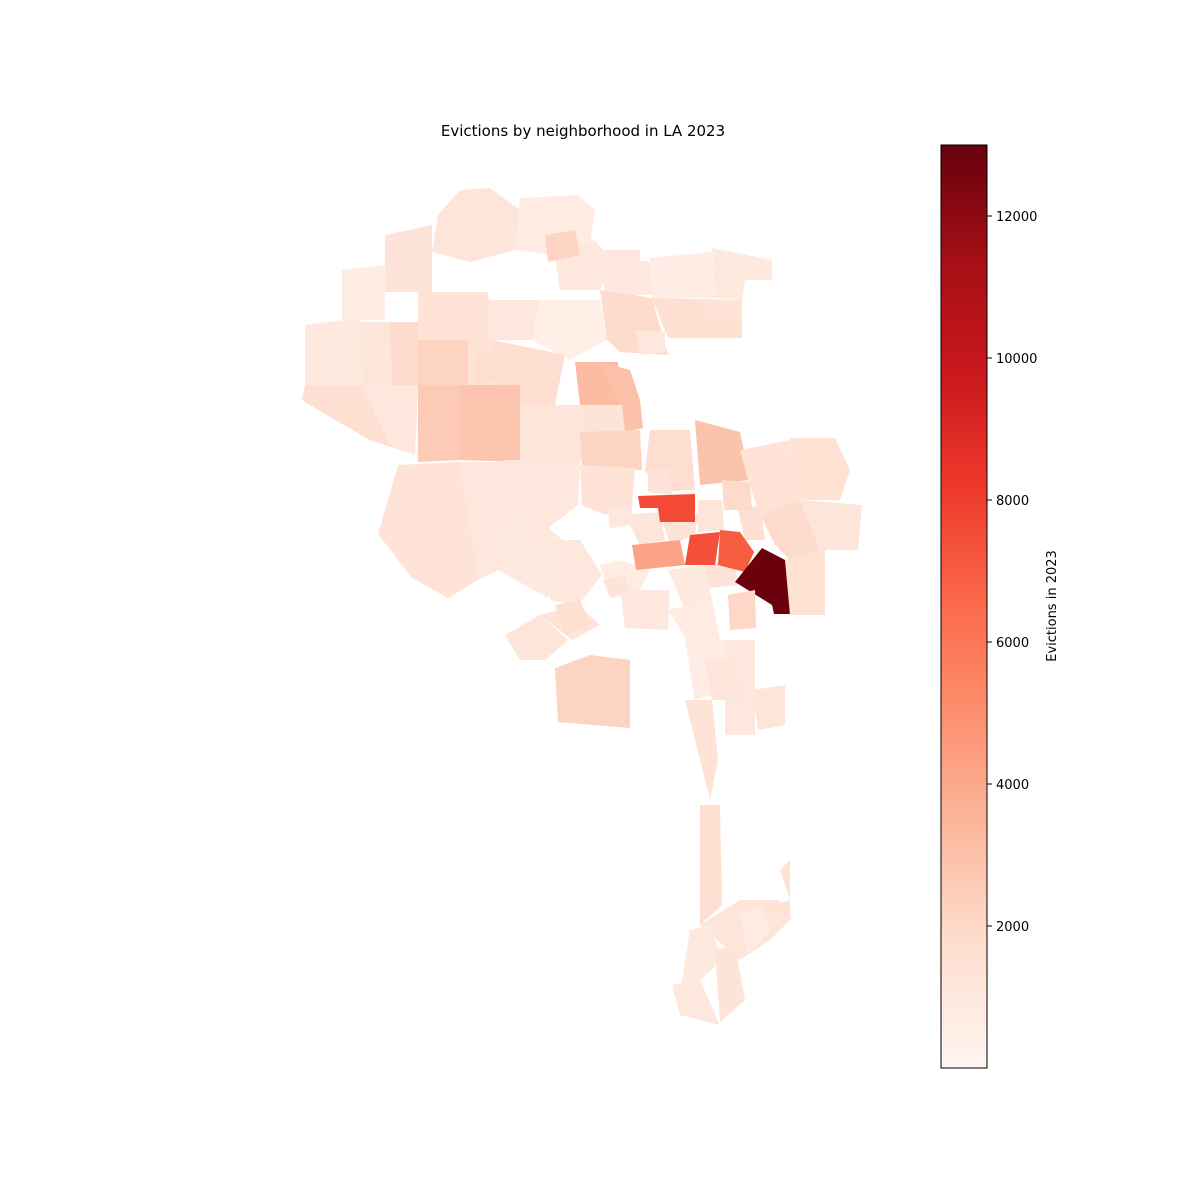 This screenshot has width=1200, height=1200. Describe the element at coordinates (1052, 606) in the screenshot. I see `colorbar-label: Evictions in 2023` at that location.